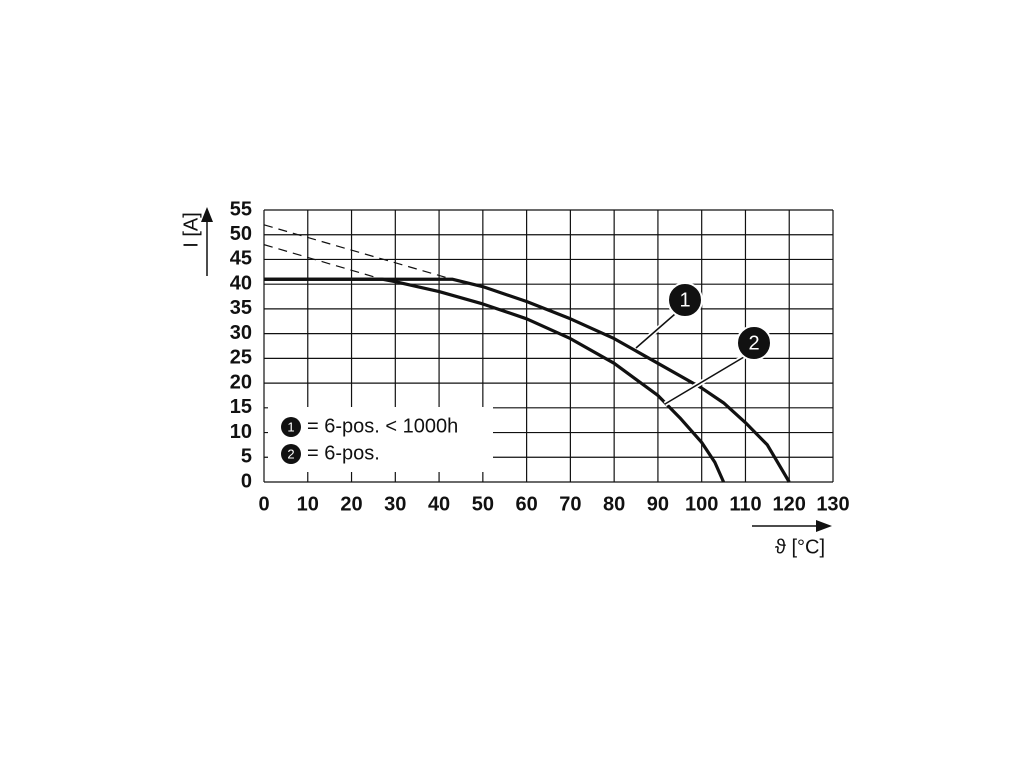  I want to click on callout-label: 2, so click(753, 343).